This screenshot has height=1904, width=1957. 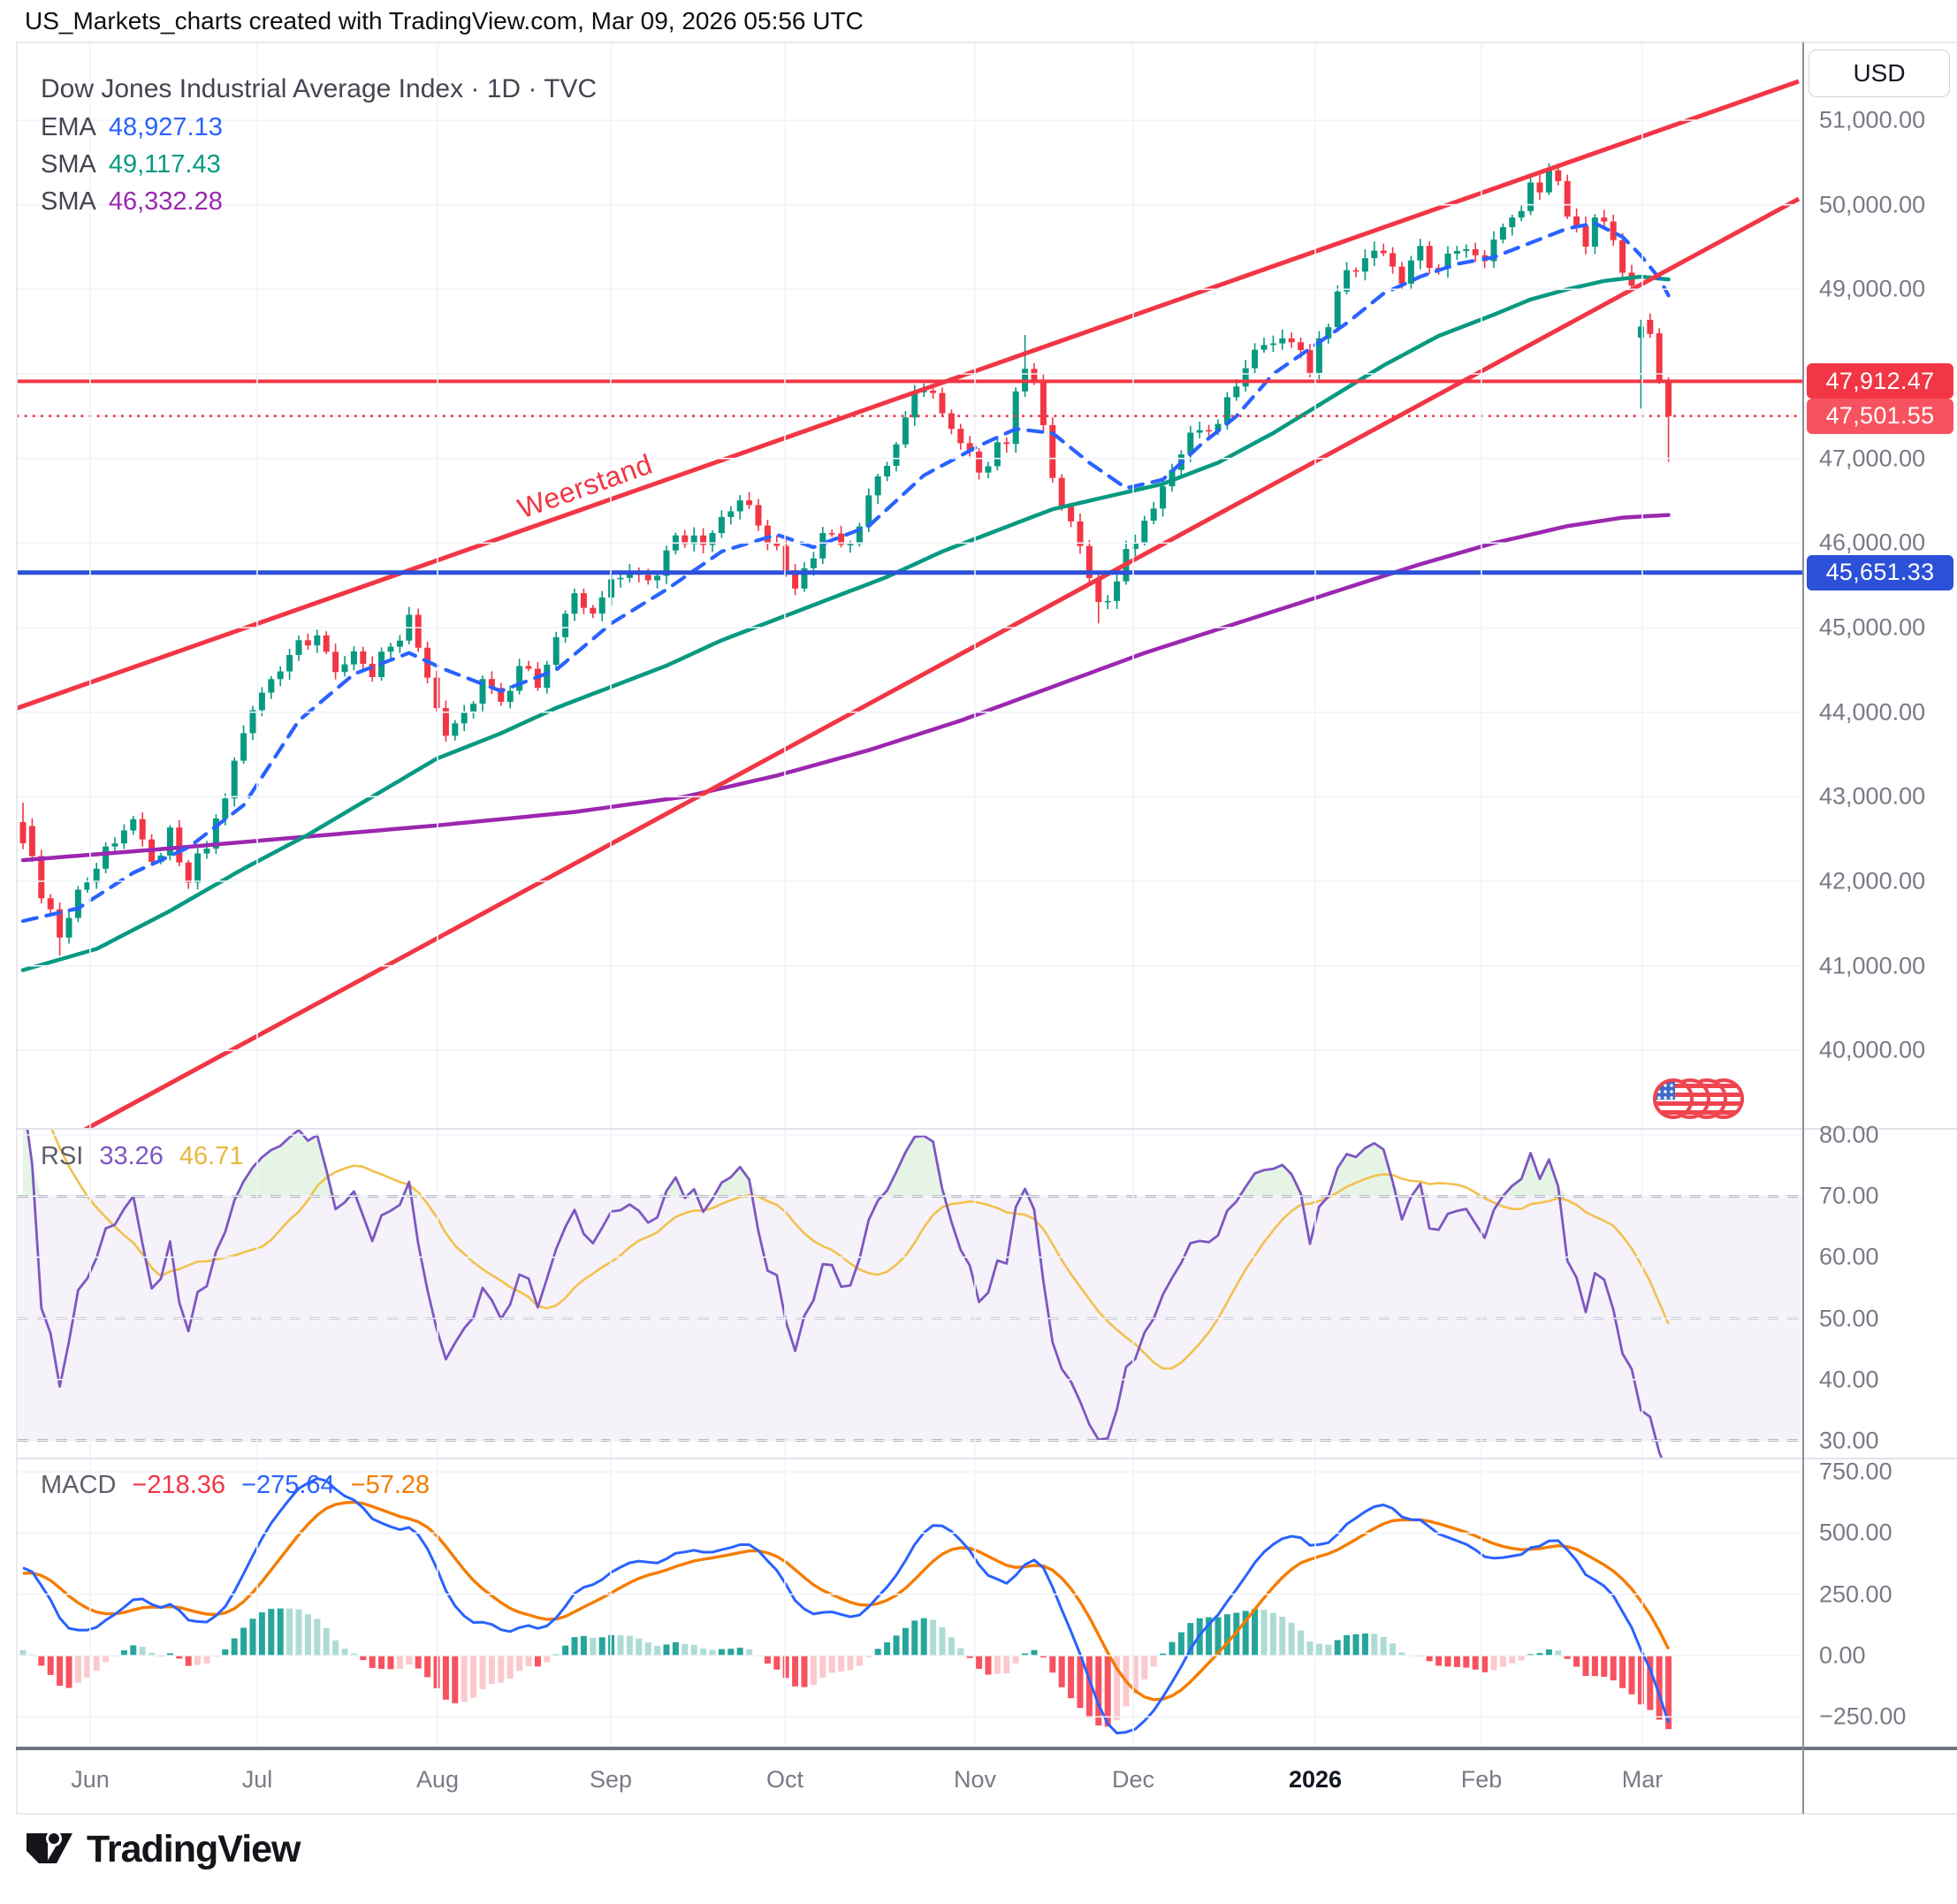 I want to click on macd-signal-value: −57.28, so click(x=390, y=1485).